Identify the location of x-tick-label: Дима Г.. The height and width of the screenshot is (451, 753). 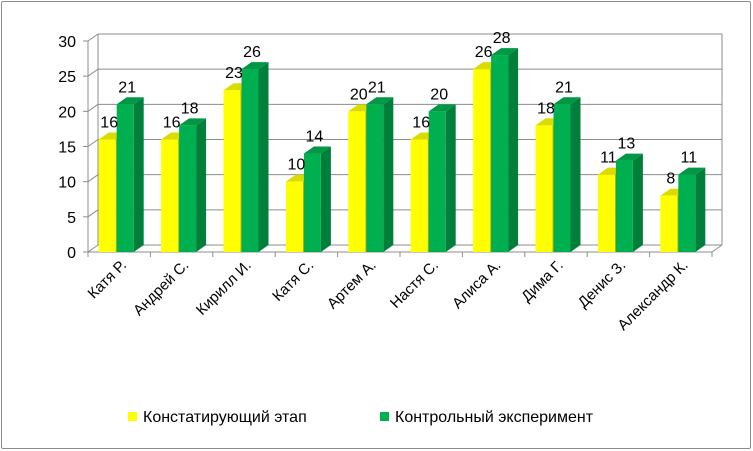
(542, 281).